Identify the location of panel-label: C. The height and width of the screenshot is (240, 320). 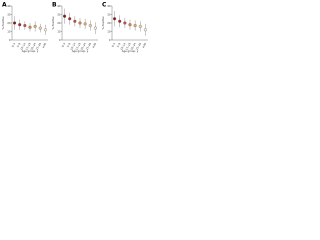
(104, 5).